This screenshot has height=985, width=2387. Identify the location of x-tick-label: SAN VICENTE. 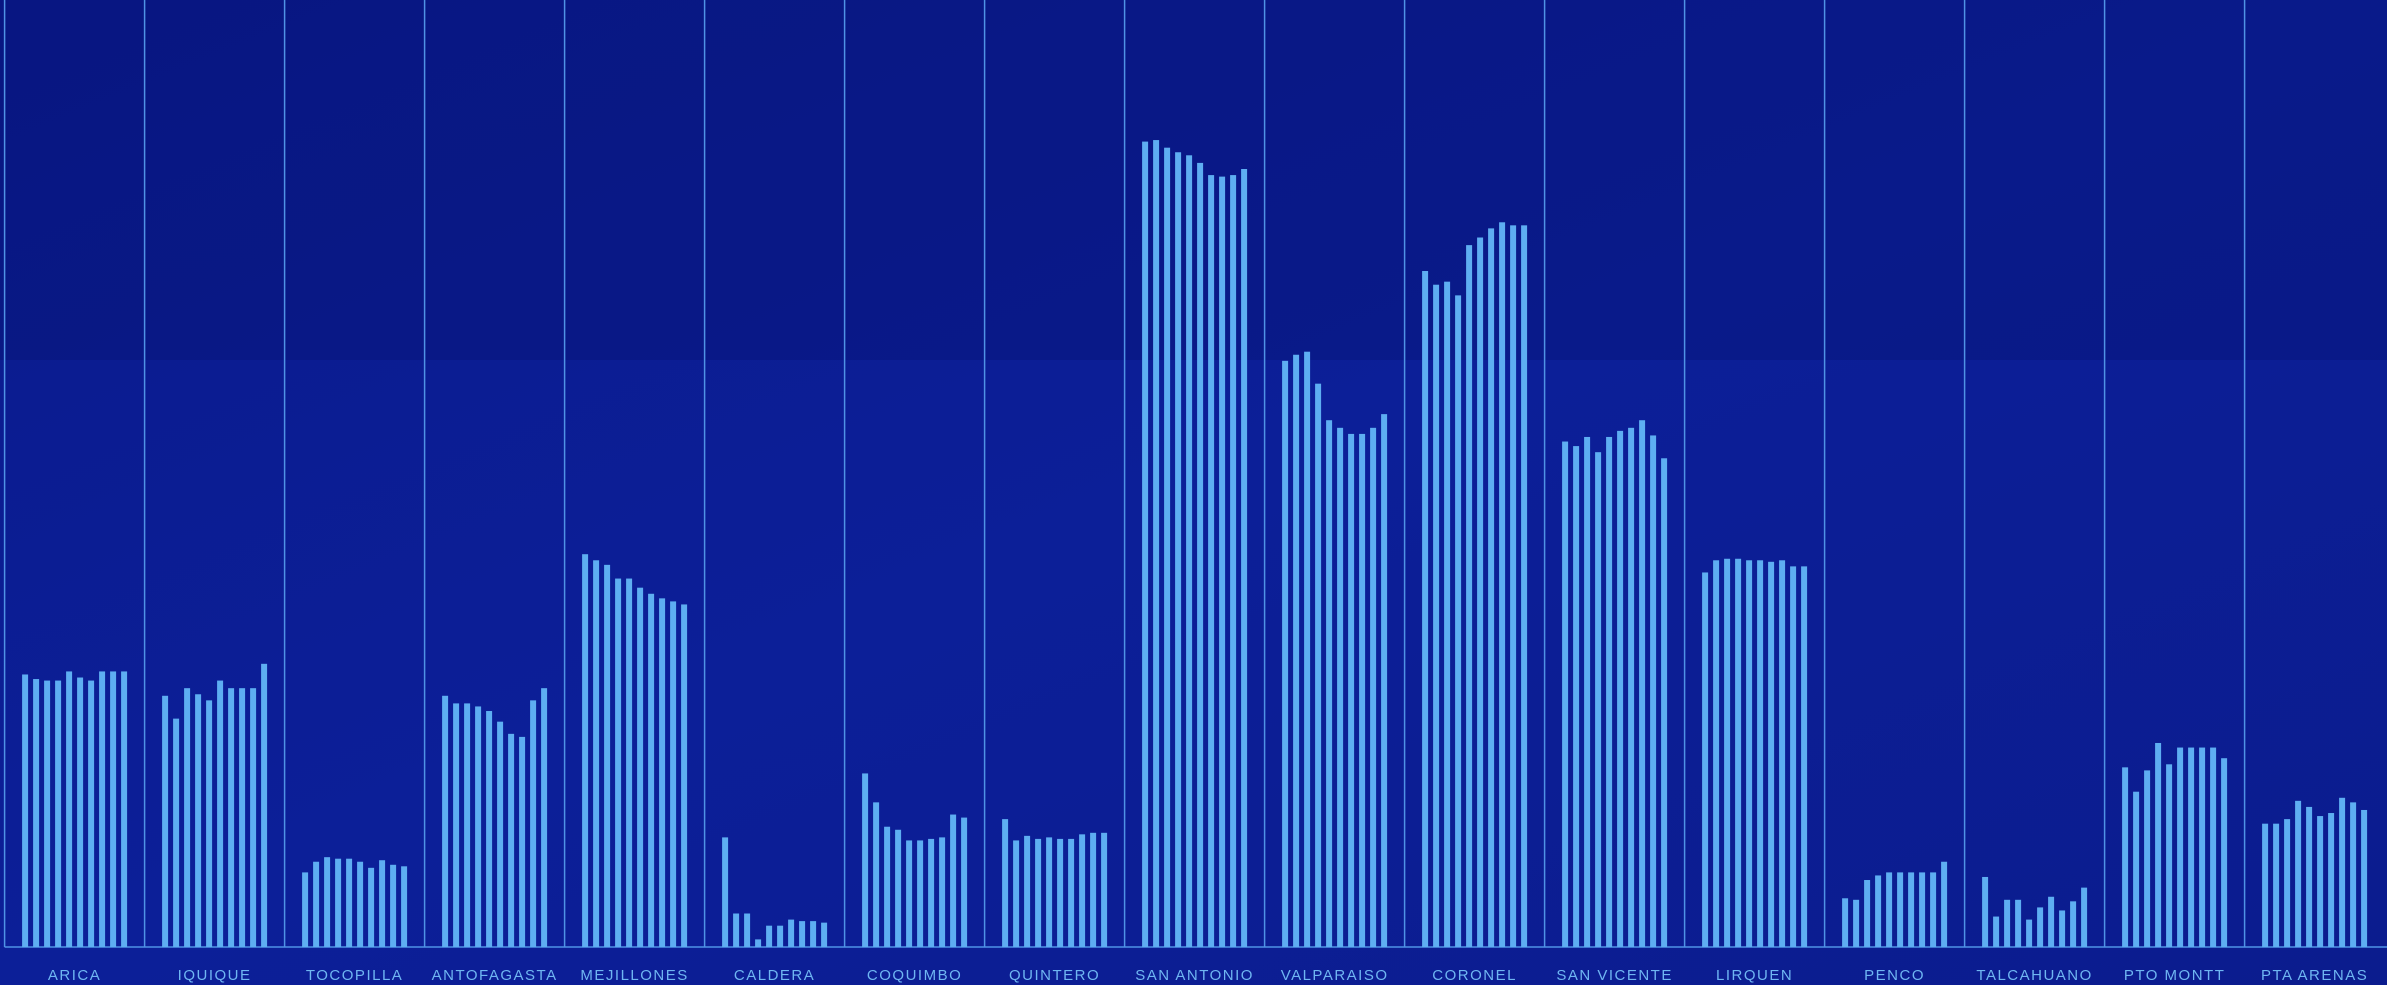
(1614, 975).